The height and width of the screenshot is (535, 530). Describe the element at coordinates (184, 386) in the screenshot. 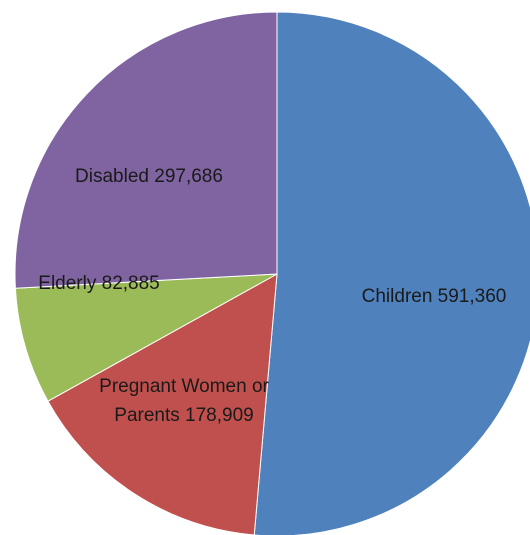

I see `slice-label-pregnant-women-line-1: Pregnant Women or` at that location.